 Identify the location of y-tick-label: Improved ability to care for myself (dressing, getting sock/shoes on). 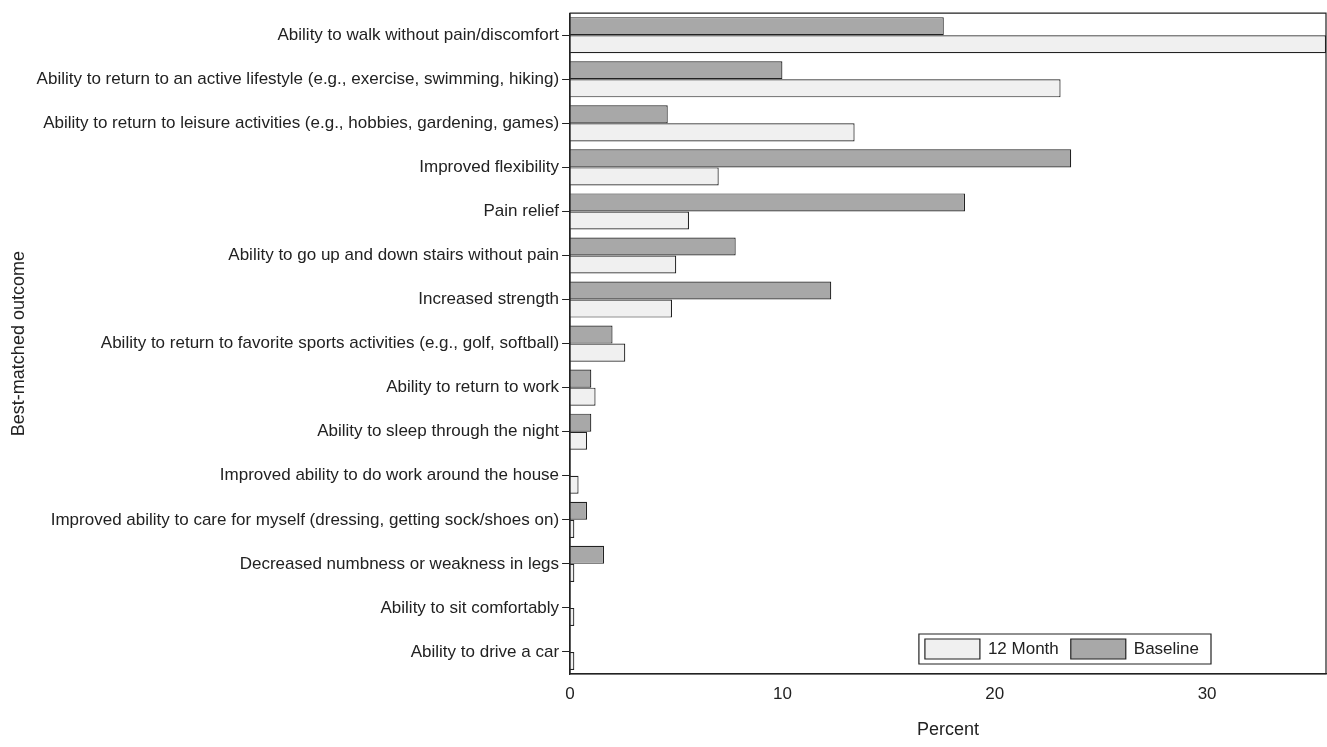
(305, 519).